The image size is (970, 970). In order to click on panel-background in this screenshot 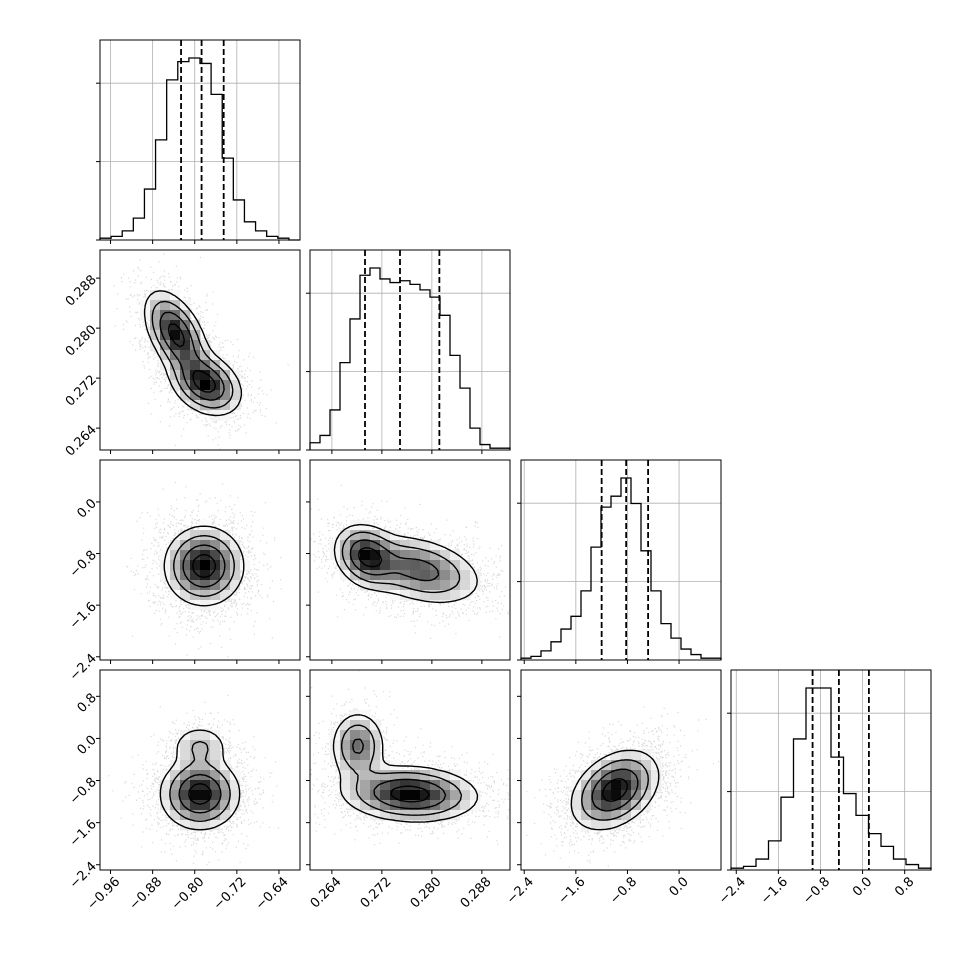, I will do `click(200, 140)`.